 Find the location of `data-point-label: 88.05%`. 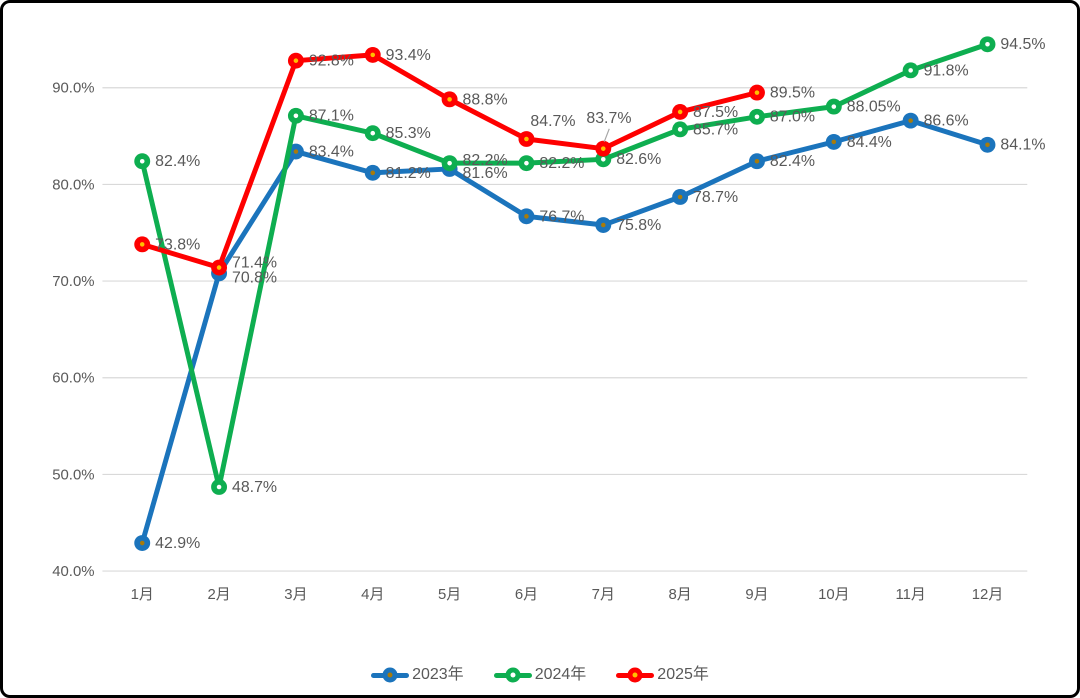

data-point-label: 88.05% is located at coordinates (874, 107).